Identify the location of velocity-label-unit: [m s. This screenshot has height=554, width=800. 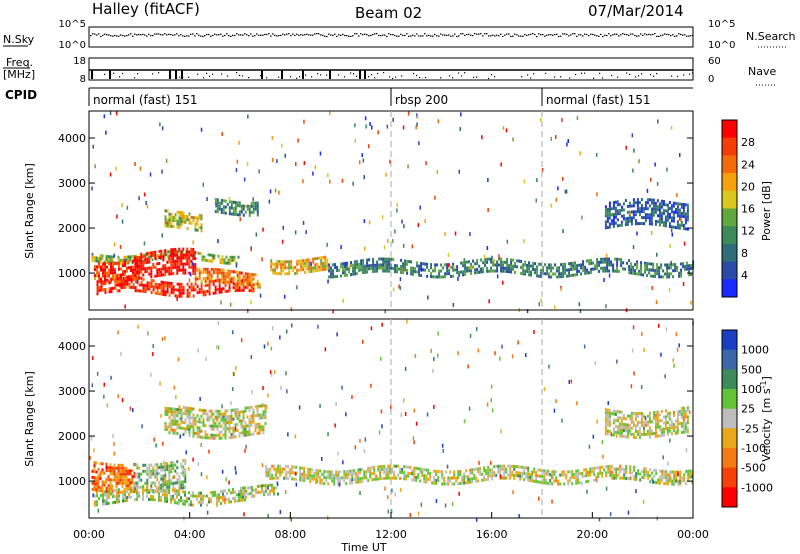
(766, 400).